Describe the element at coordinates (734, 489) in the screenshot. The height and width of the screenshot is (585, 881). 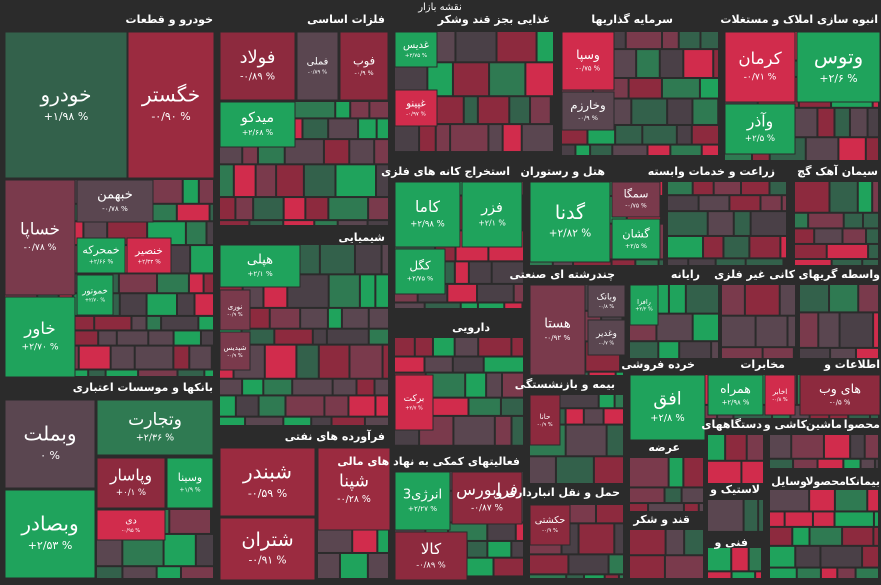
I see `sector-title: لاستیک و` at that location.